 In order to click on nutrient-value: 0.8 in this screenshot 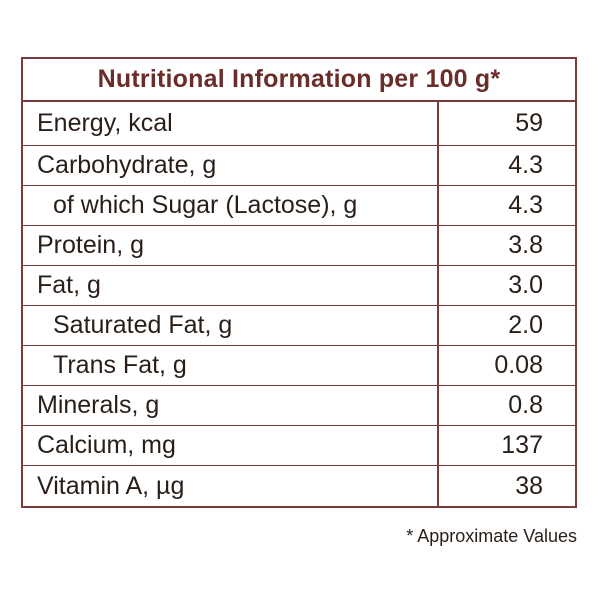, I will do `click(525, 405)`.